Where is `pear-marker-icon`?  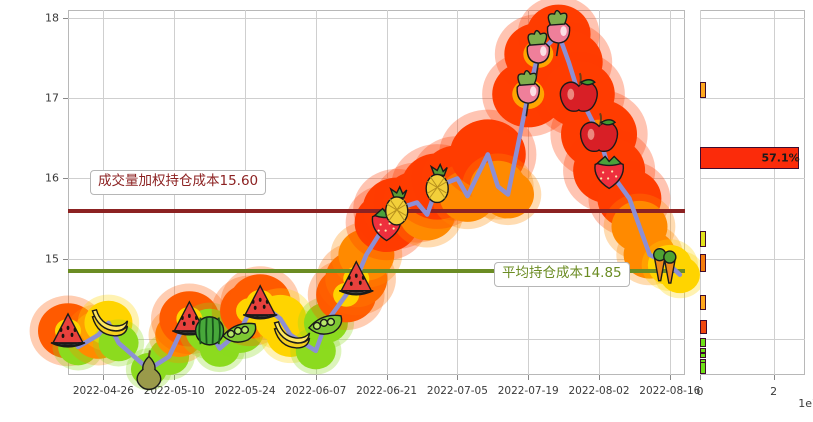 pear-marker-icon is located at coordinates (149, 370).